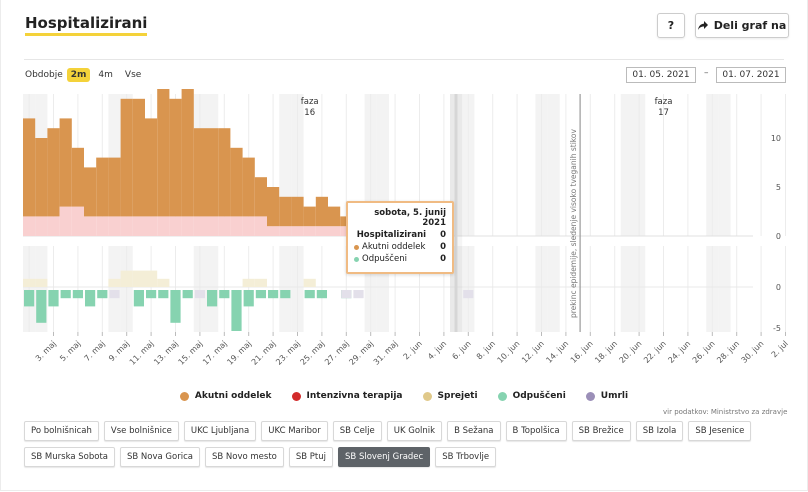 The image size is (808, 492). I want to click on filter-button-sb-nova-gorica: SB Nova Gorica, so click(160, 457).